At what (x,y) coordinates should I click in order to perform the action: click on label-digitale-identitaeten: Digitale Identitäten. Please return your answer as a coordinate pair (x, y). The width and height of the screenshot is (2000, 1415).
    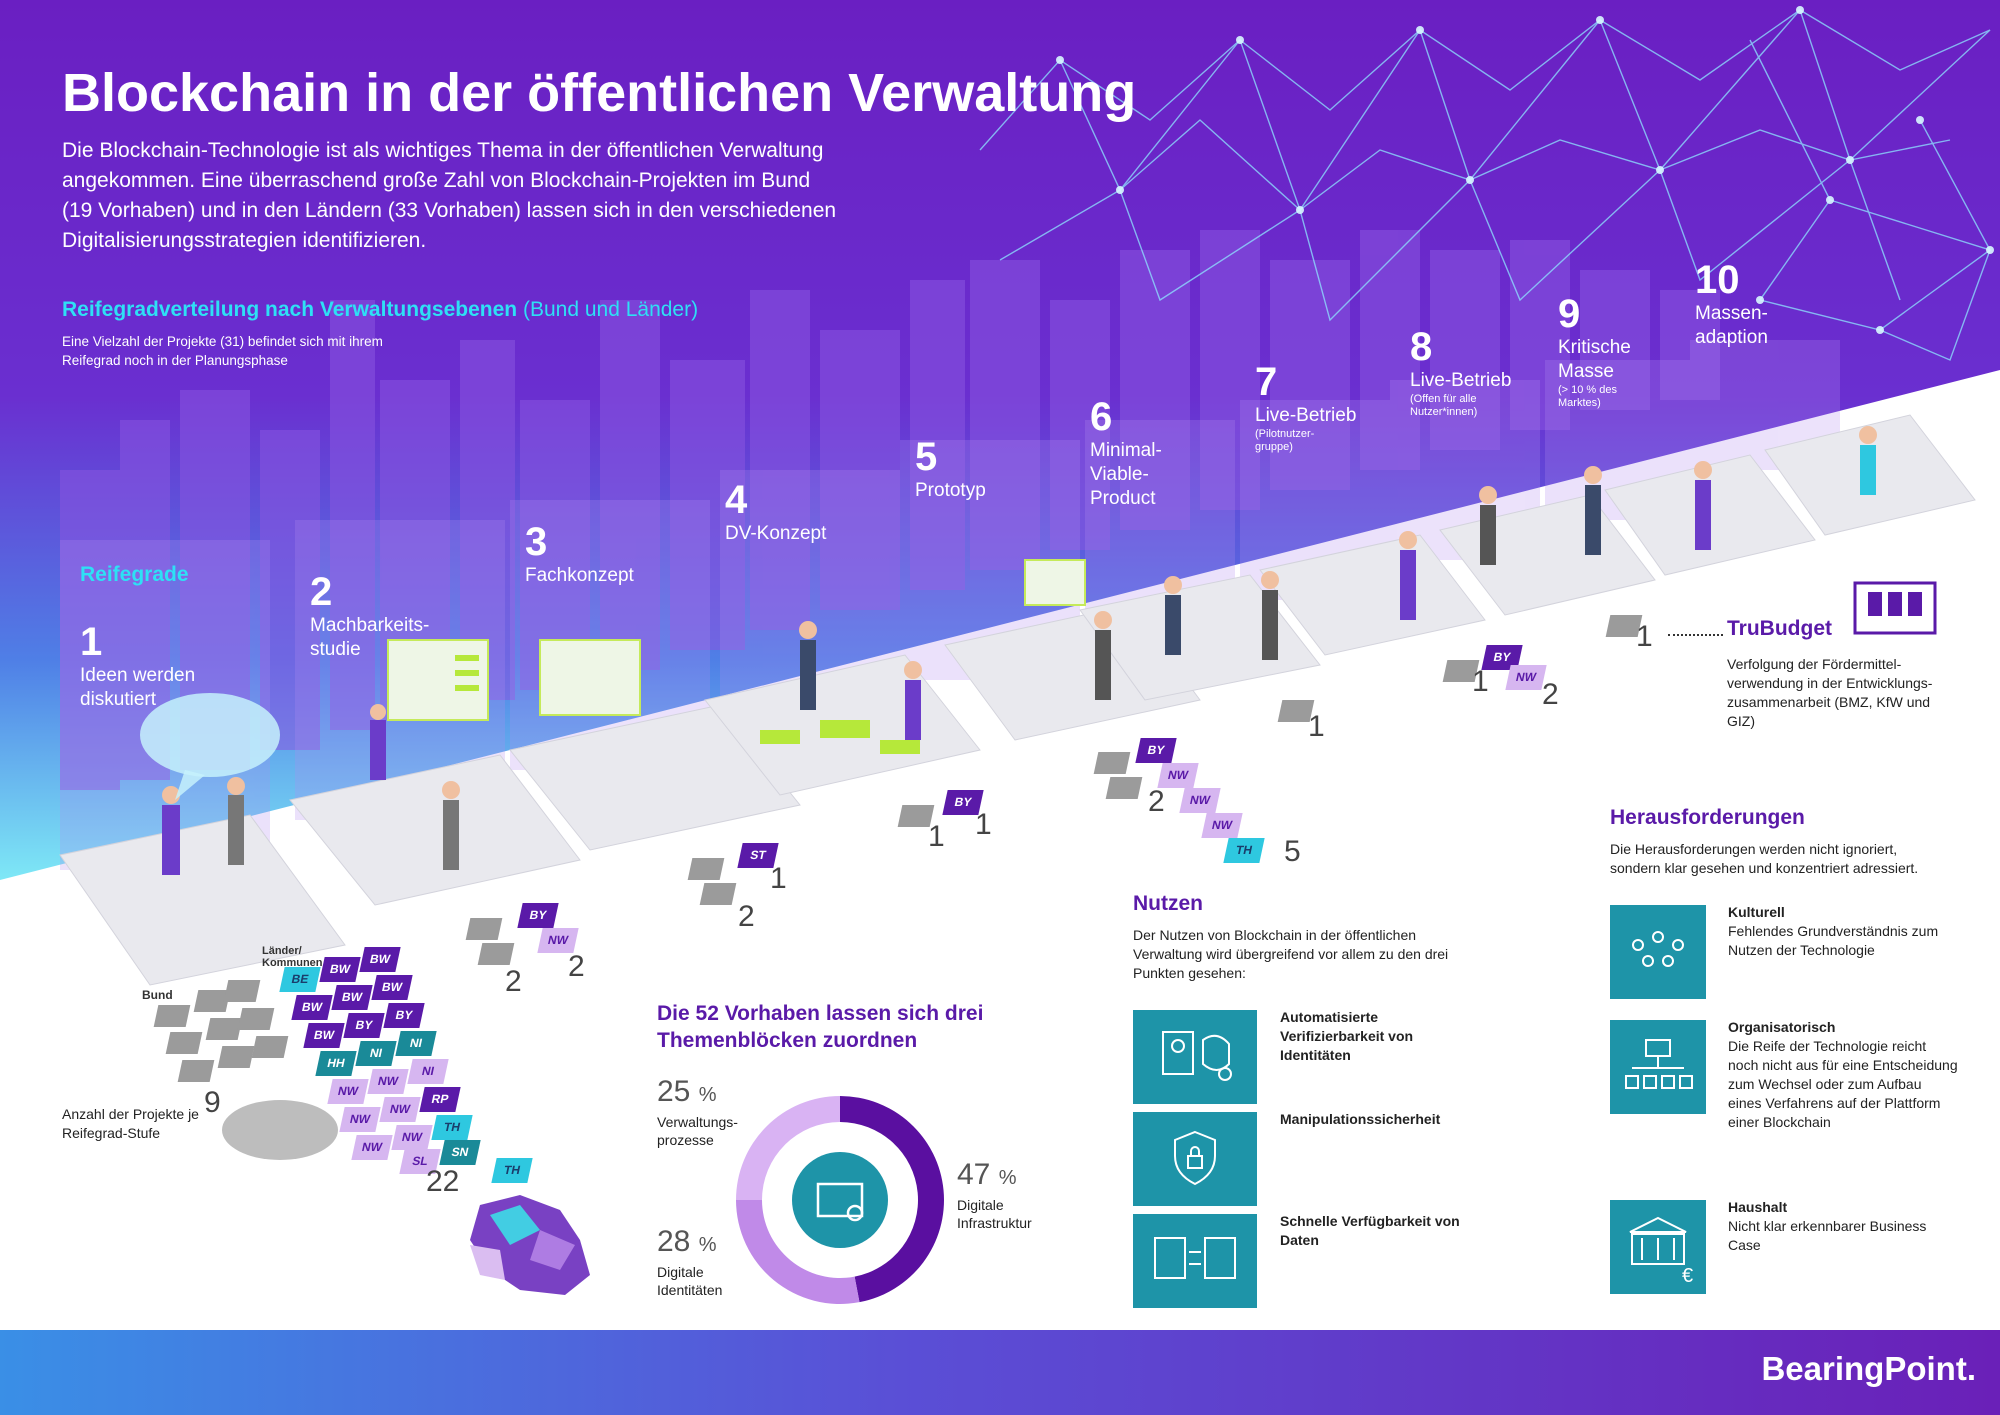
    Looking at the image, I should click on (690, 1281).